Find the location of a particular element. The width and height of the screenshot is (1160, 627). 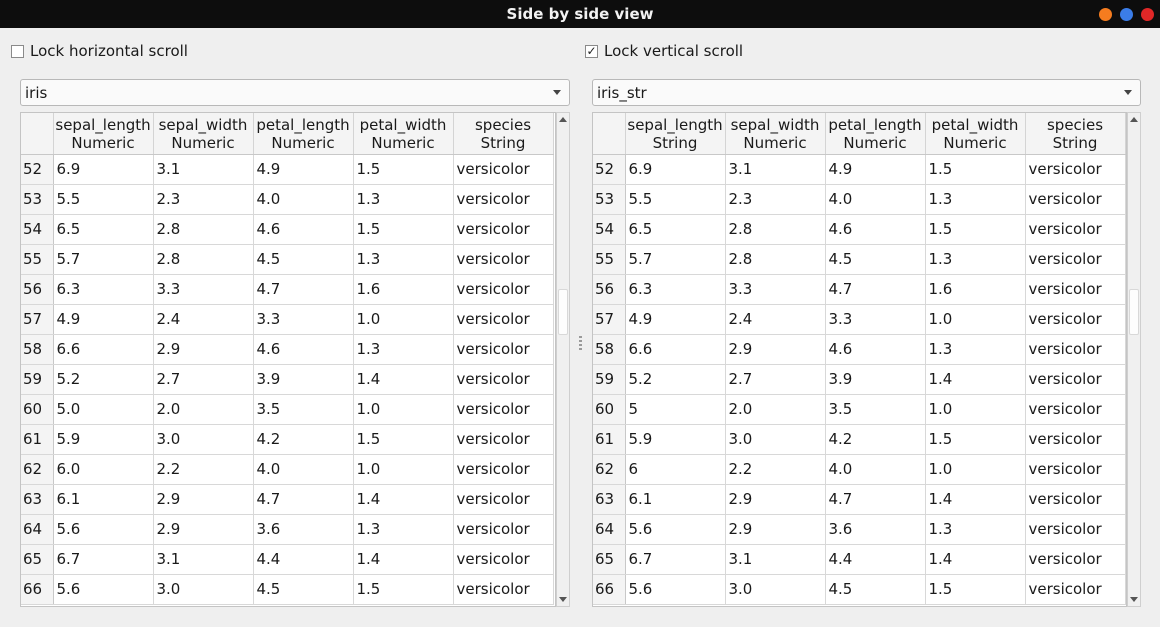

row-header: 52 is located at coordinates (609, 169).